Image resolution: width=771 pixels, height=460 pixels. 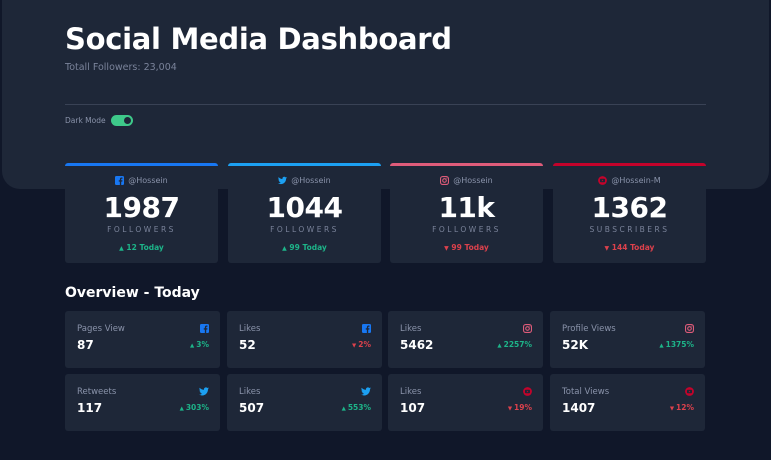 What do you see at coordinates (141, 247) in the screenshot?
I see `card-change: ▲ 12 Today` at bounding box center [141, 247].